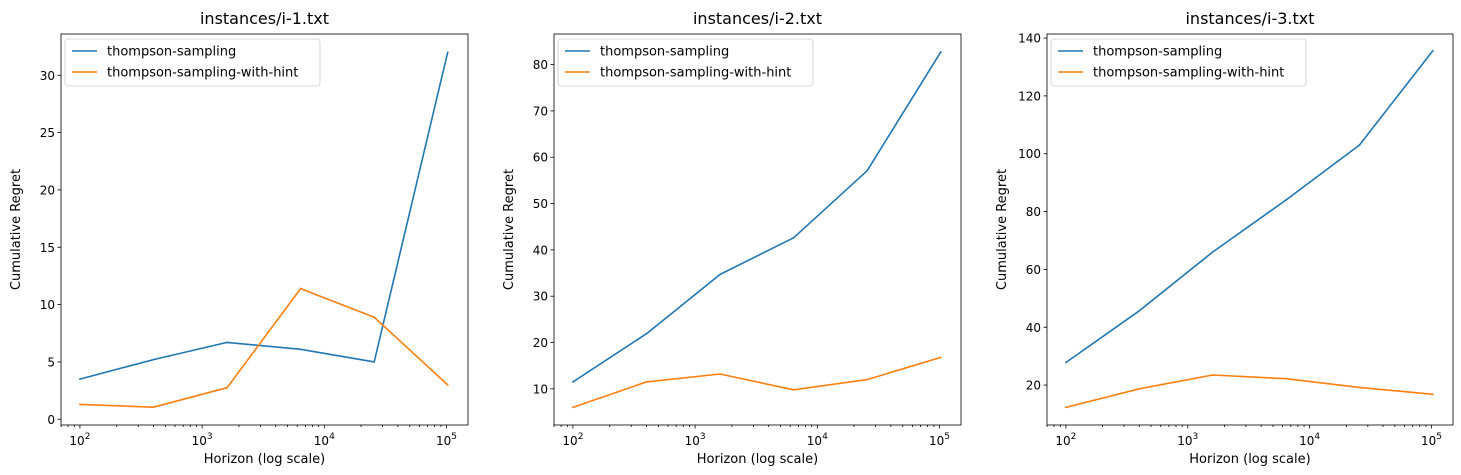 Image resolution: width=1461 pixels, height=475 pixels. Describe the element at coordinates (540, 204) in the screenshot. I see `y-tick-label: 50` at that location.